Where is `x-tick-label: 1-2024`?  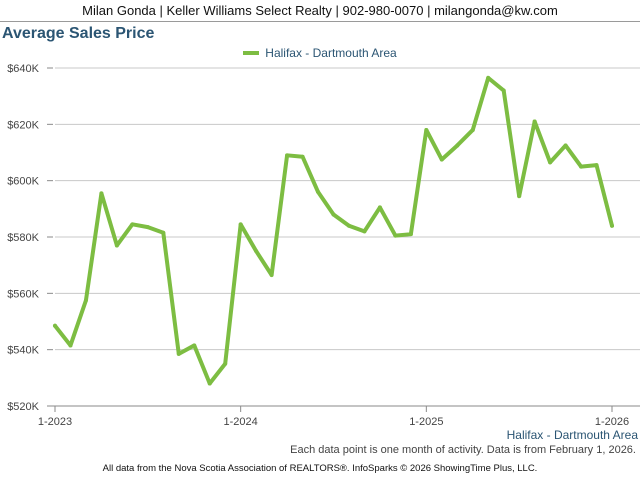 x-tick-label: 1-2024 is located at coordinates (241, 422).